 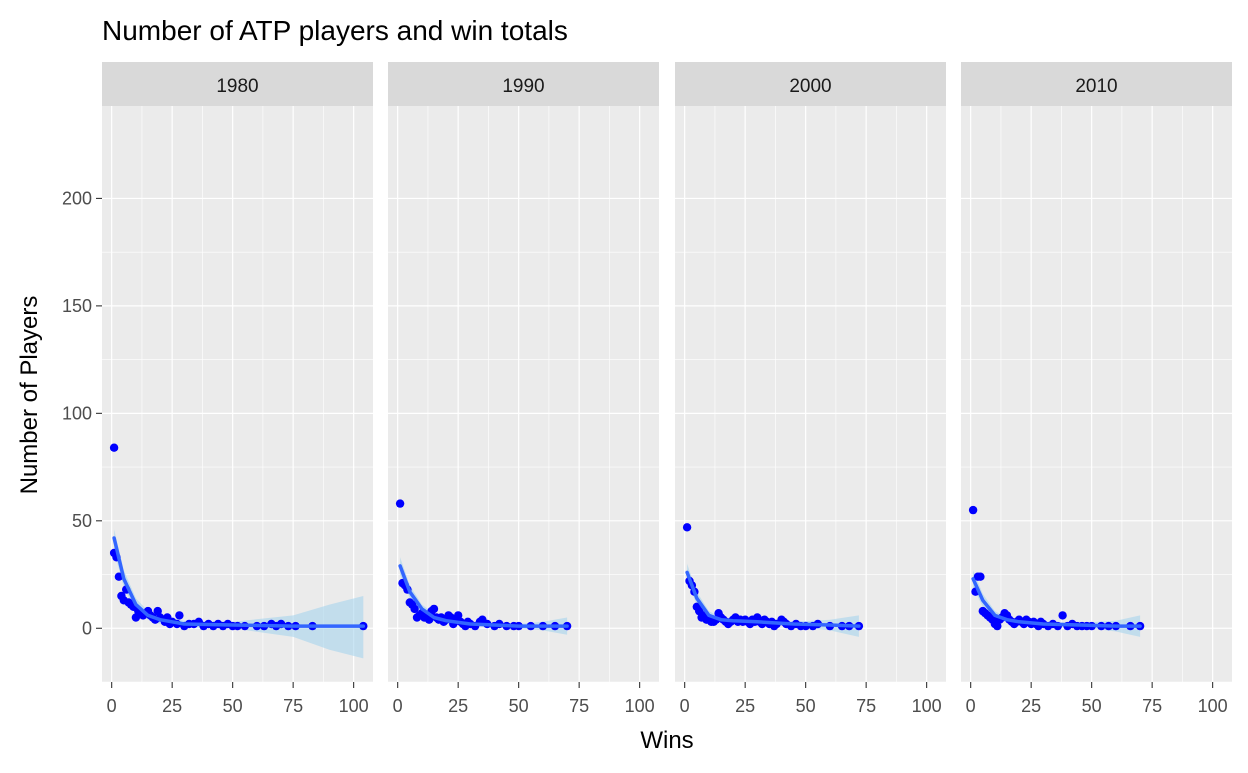 I want to click on y-tick-label: 100, so click(x=77, y=413).